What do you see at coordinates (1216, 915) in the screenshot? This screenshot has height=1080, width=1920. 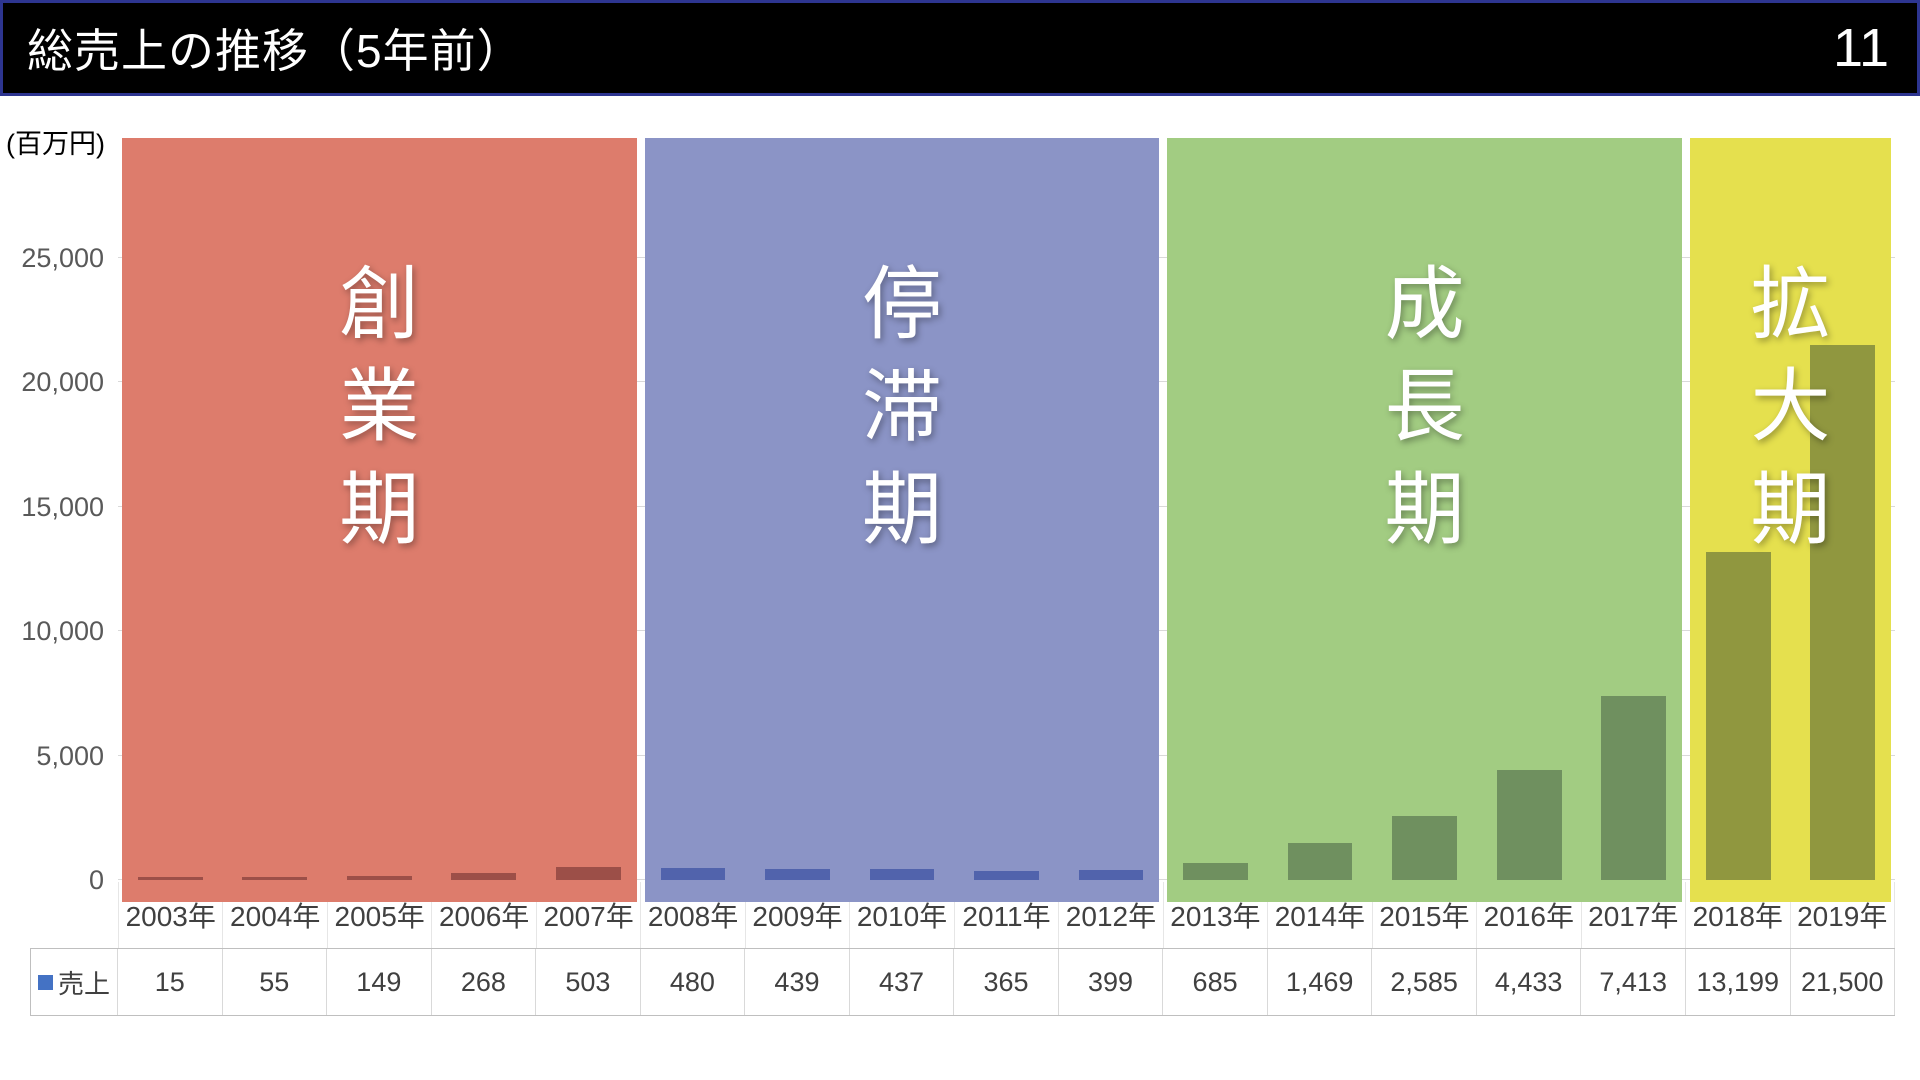 I see `x-axis-label: 2013年` at bounding box center [1216, 915].